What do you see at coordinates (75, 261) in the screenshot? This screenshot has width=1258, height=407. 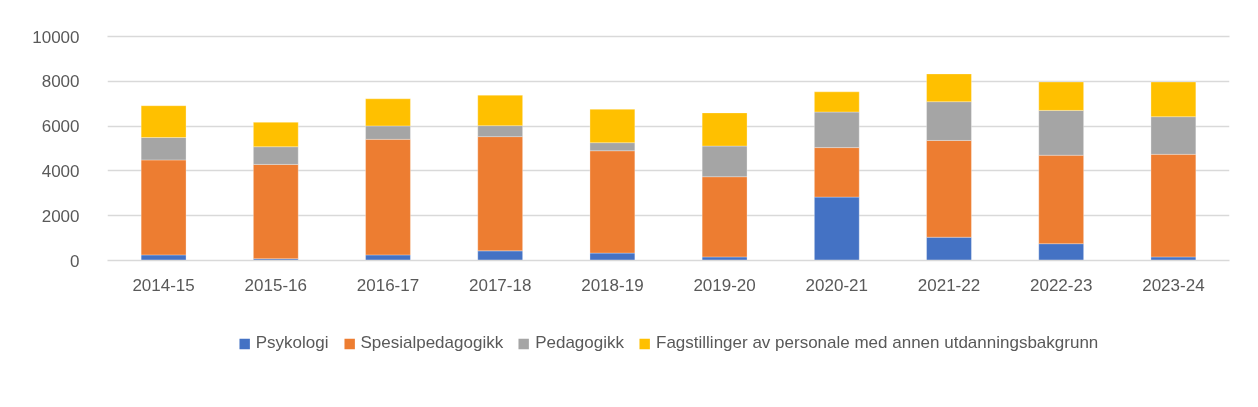 I see `y-tick-label: 0` at bounding box center [75, 261].